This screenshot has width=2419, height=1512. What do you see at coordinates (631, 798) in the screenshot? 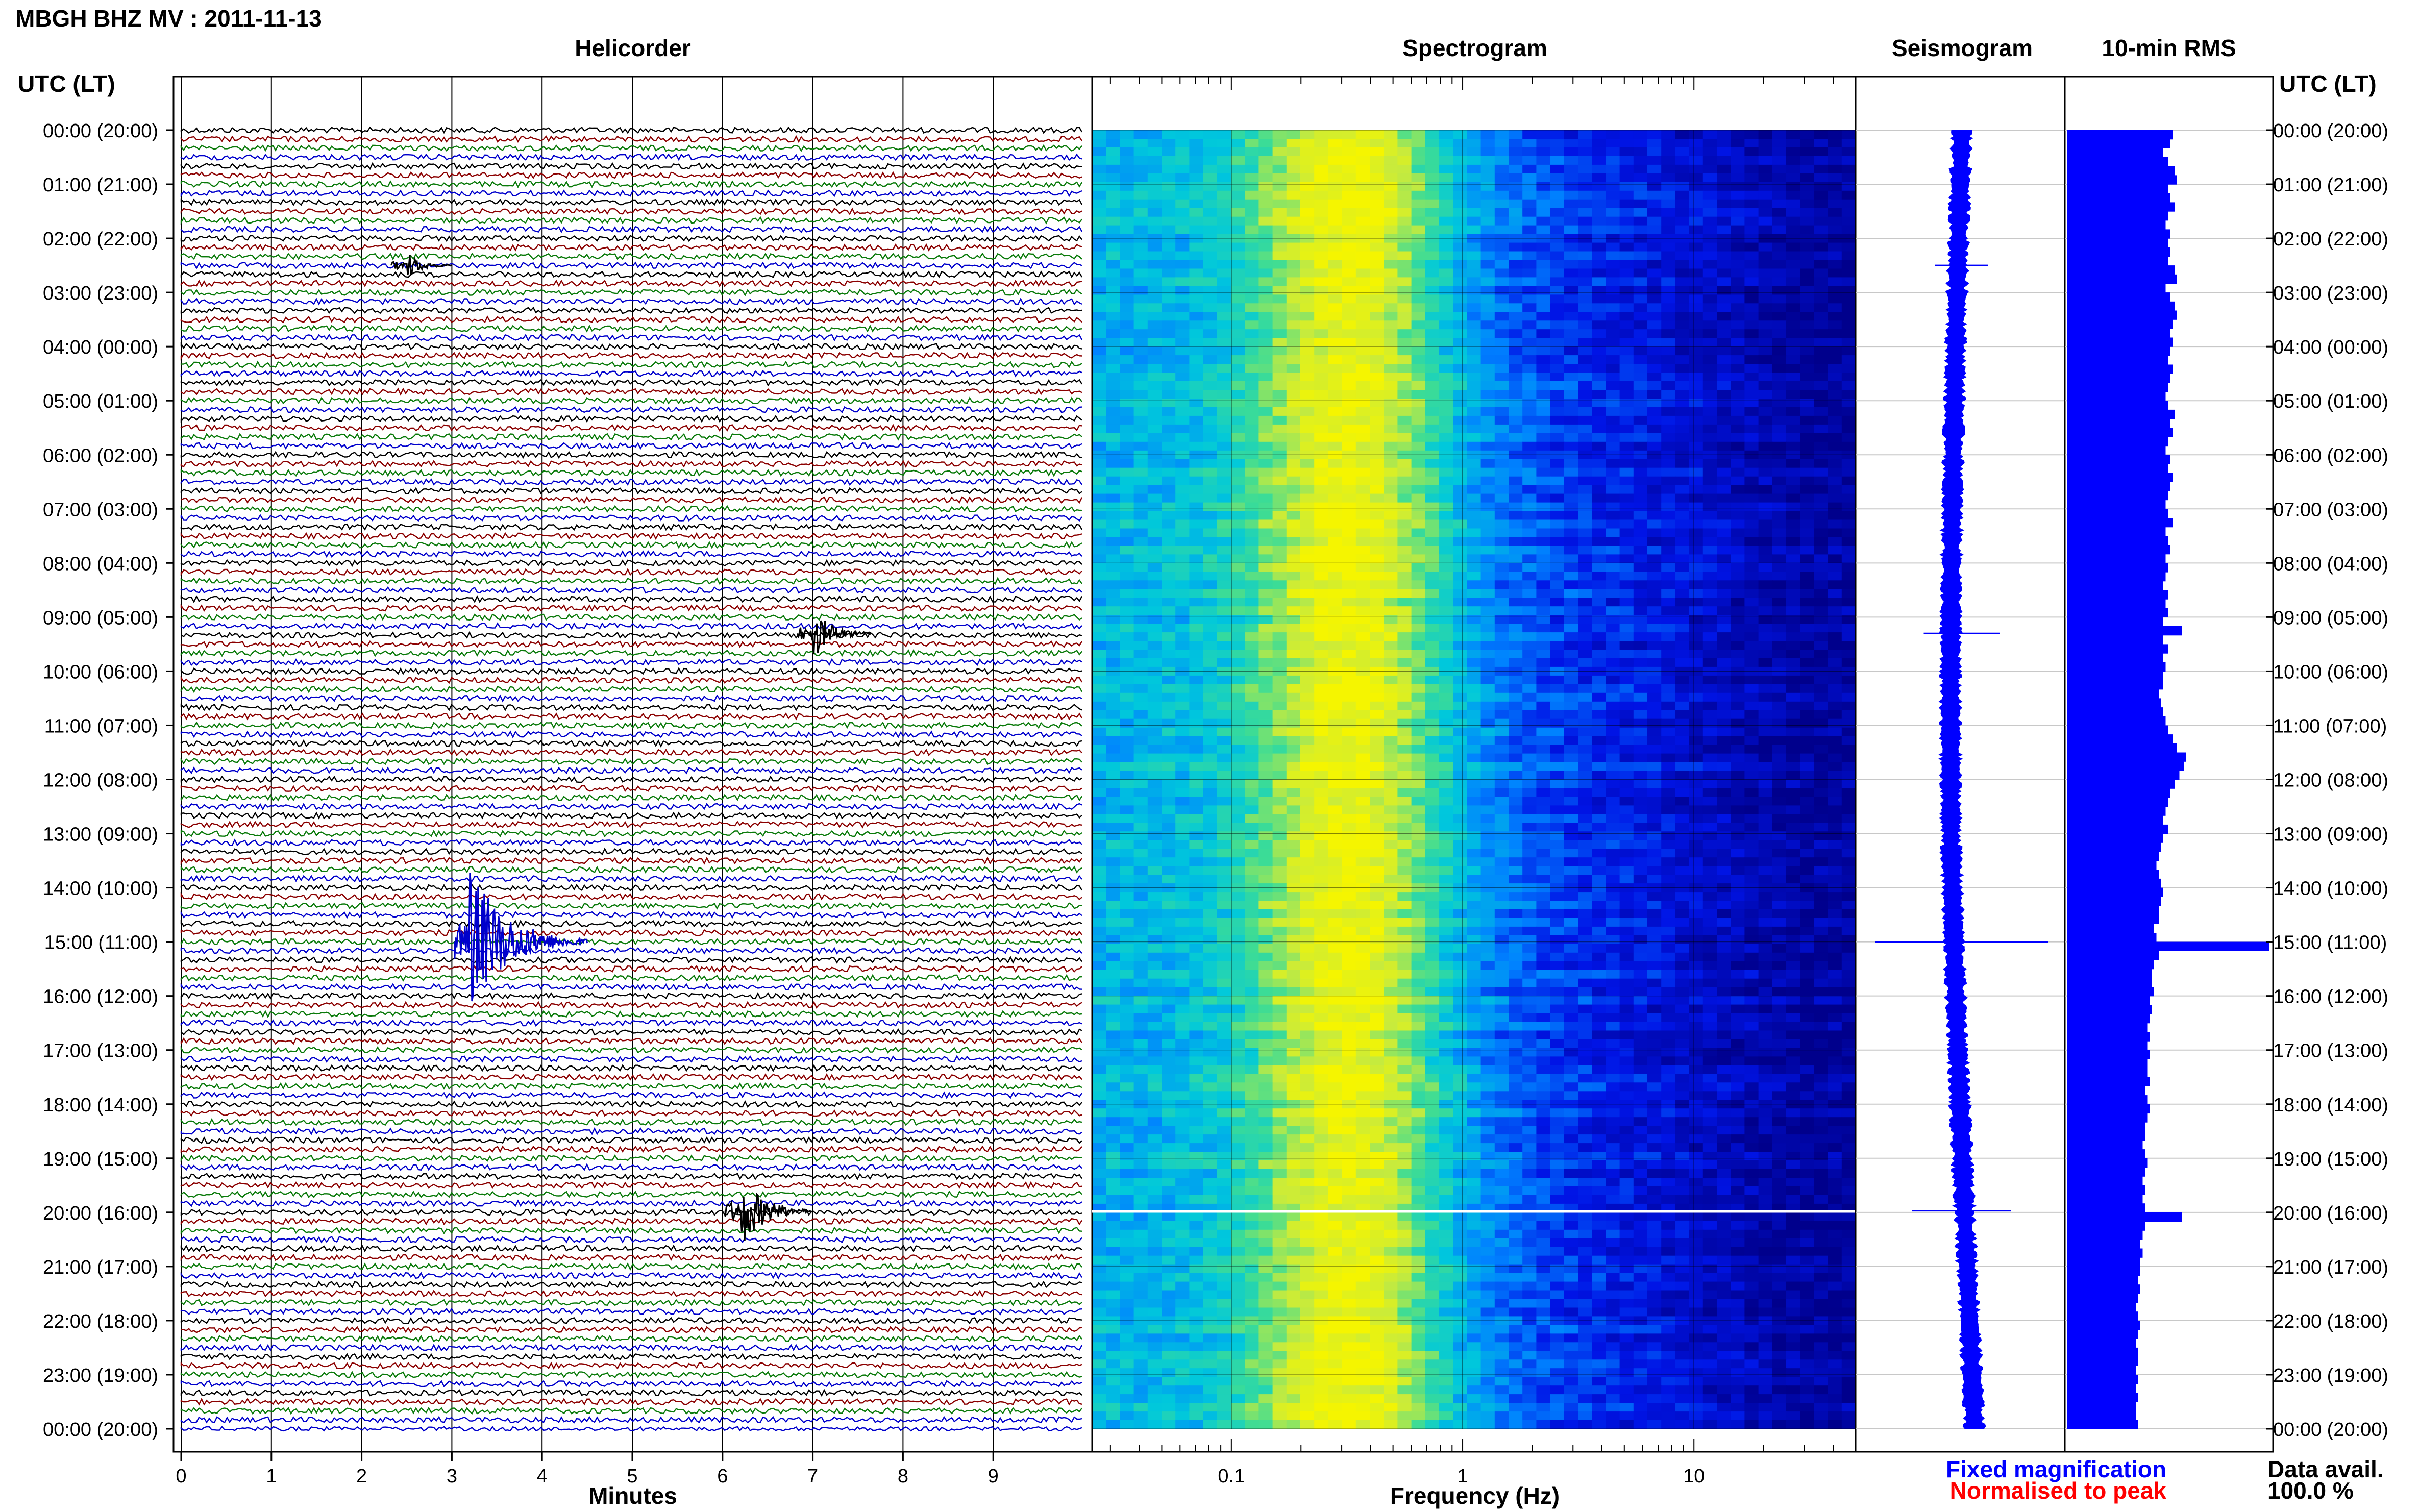
I see `helicorder-trace` at bounding box center [631, 798].